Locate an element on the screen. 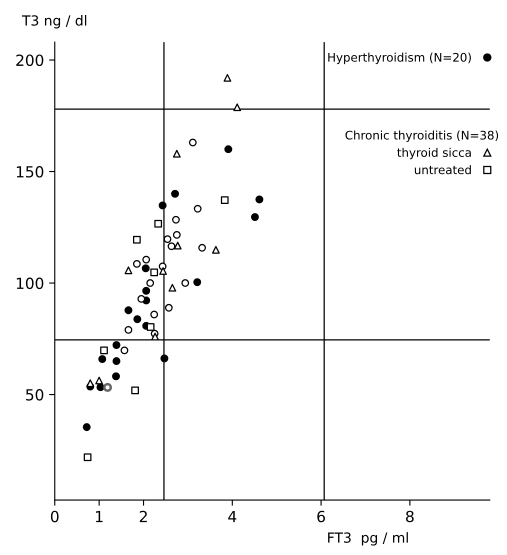 Image resolution: width=507 pixels, height=555 pixels. legend-title: Chronic thyroiditis (N=38) is located at coordinates (421, 136).